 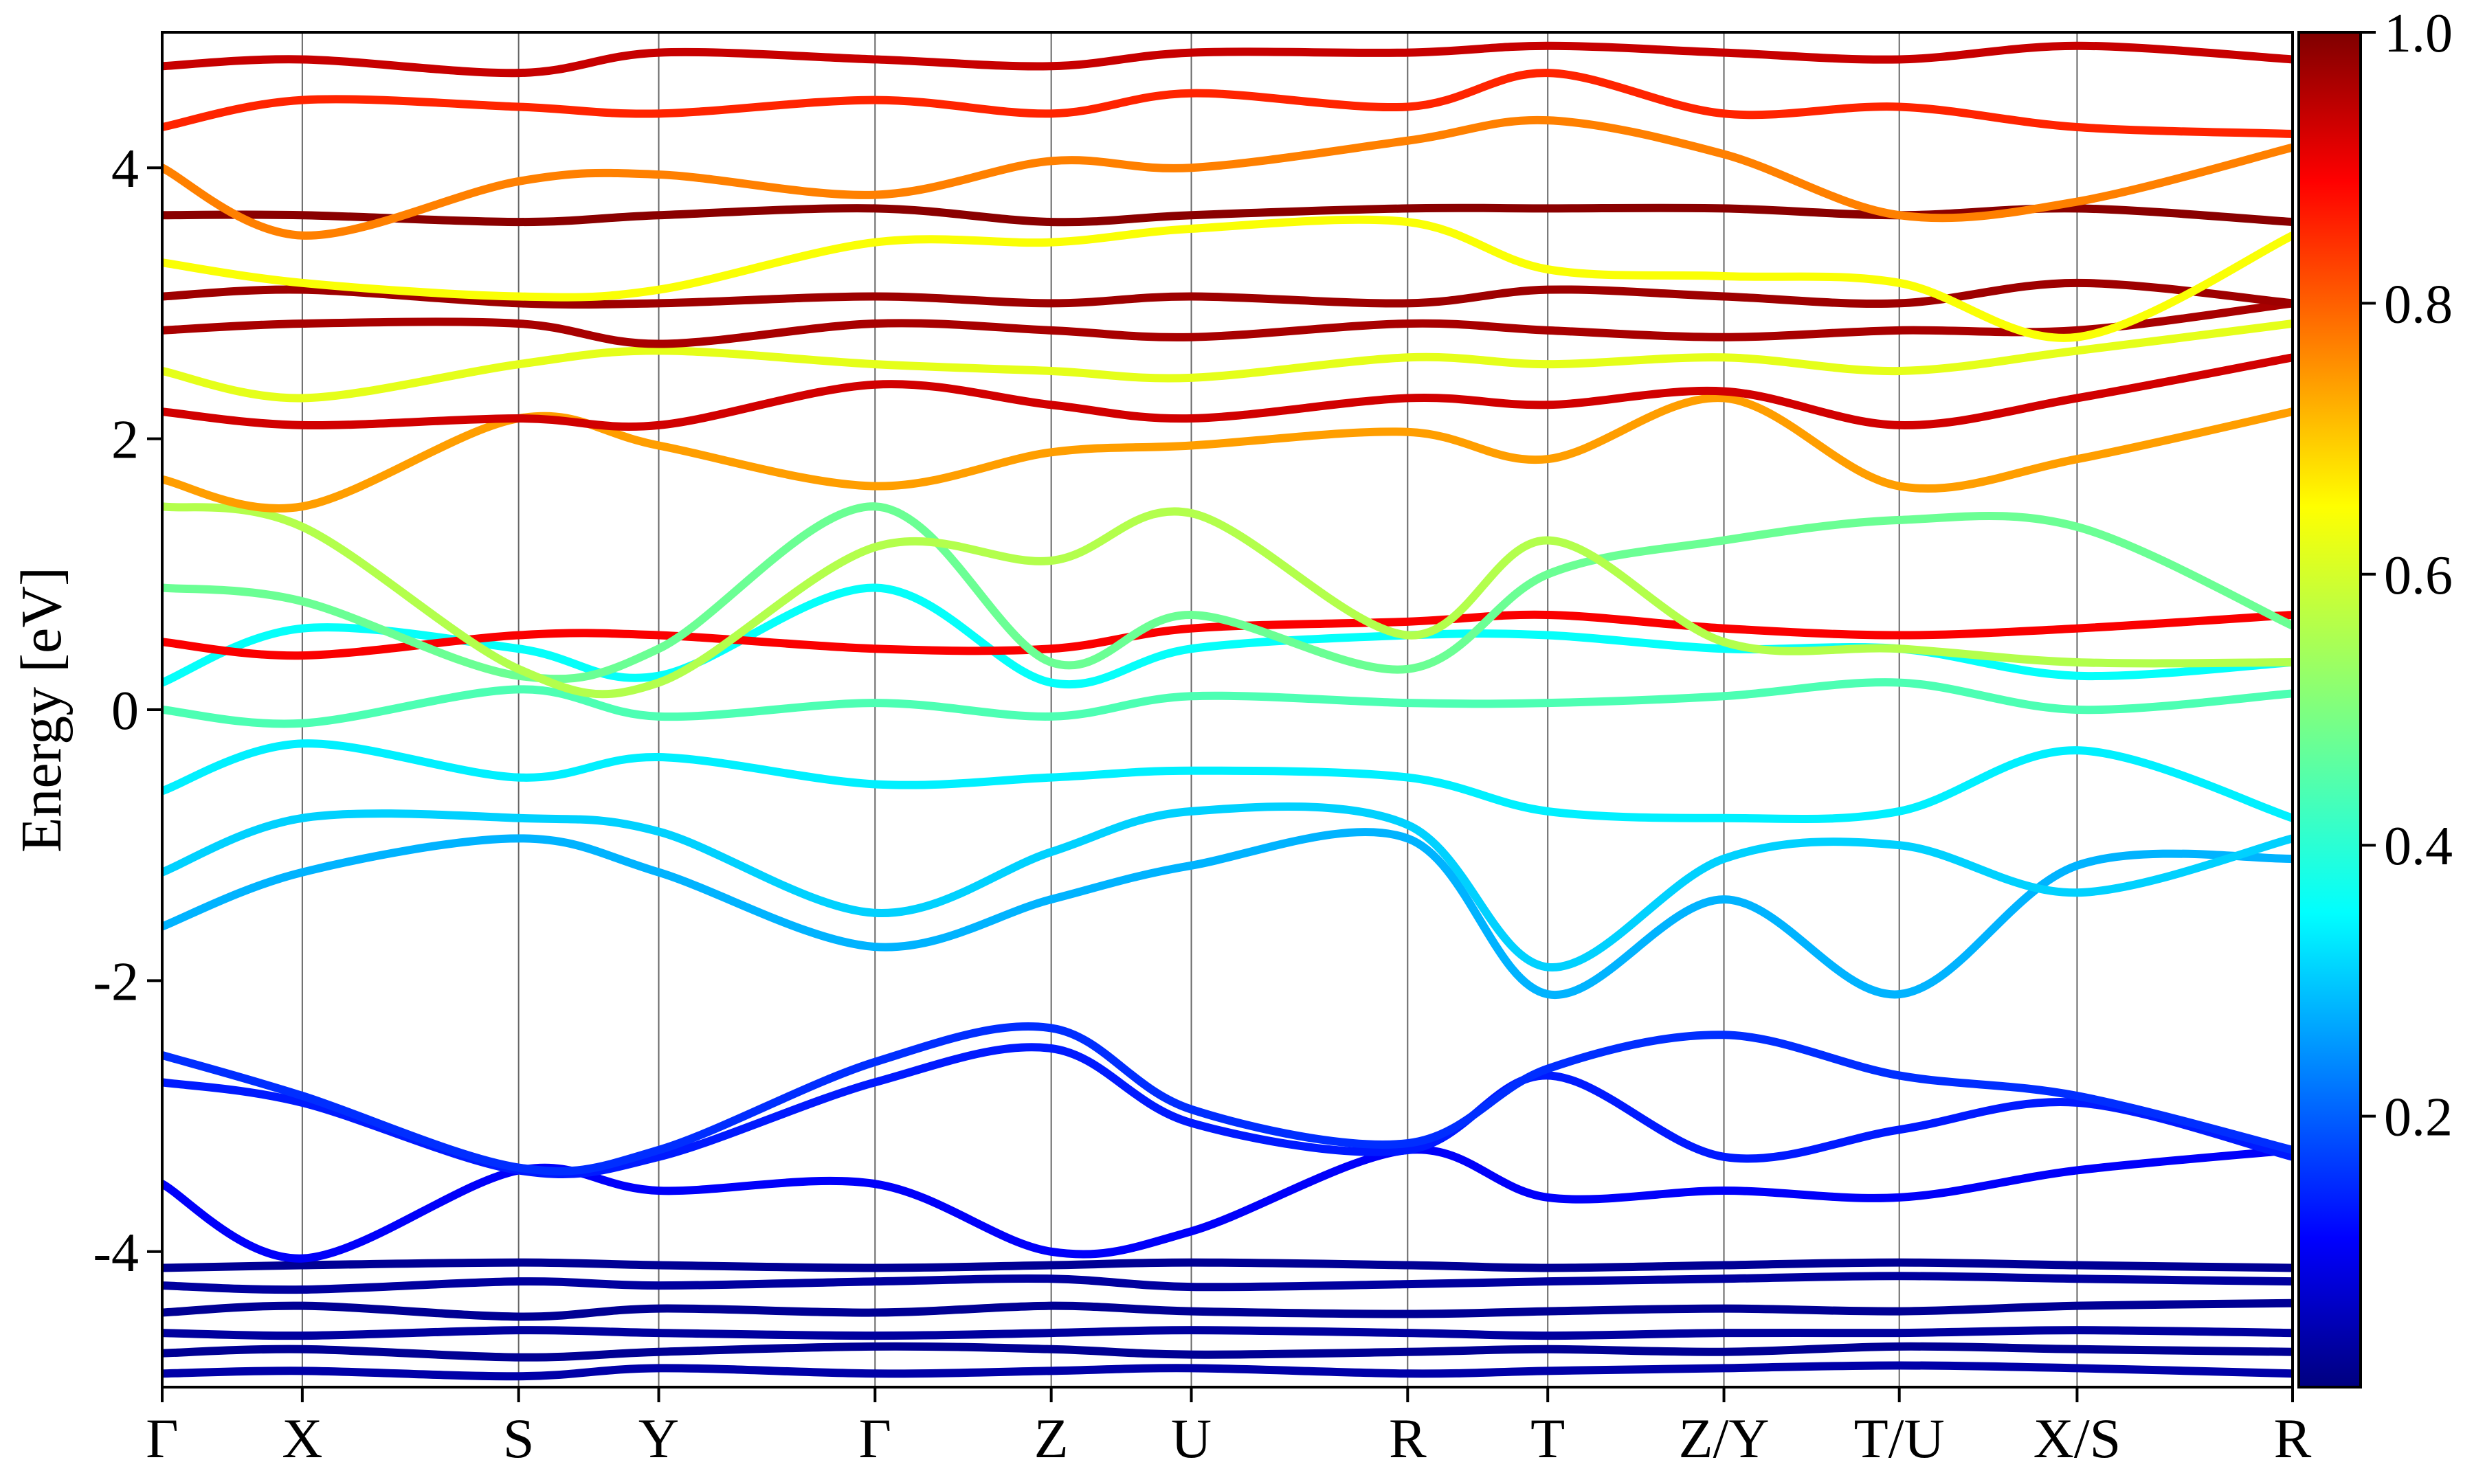 What do you see at coordinates (1899, 1438) in the screenshot?
I see `x-tick-label: T/U` at bounding box center [1899, 1438].